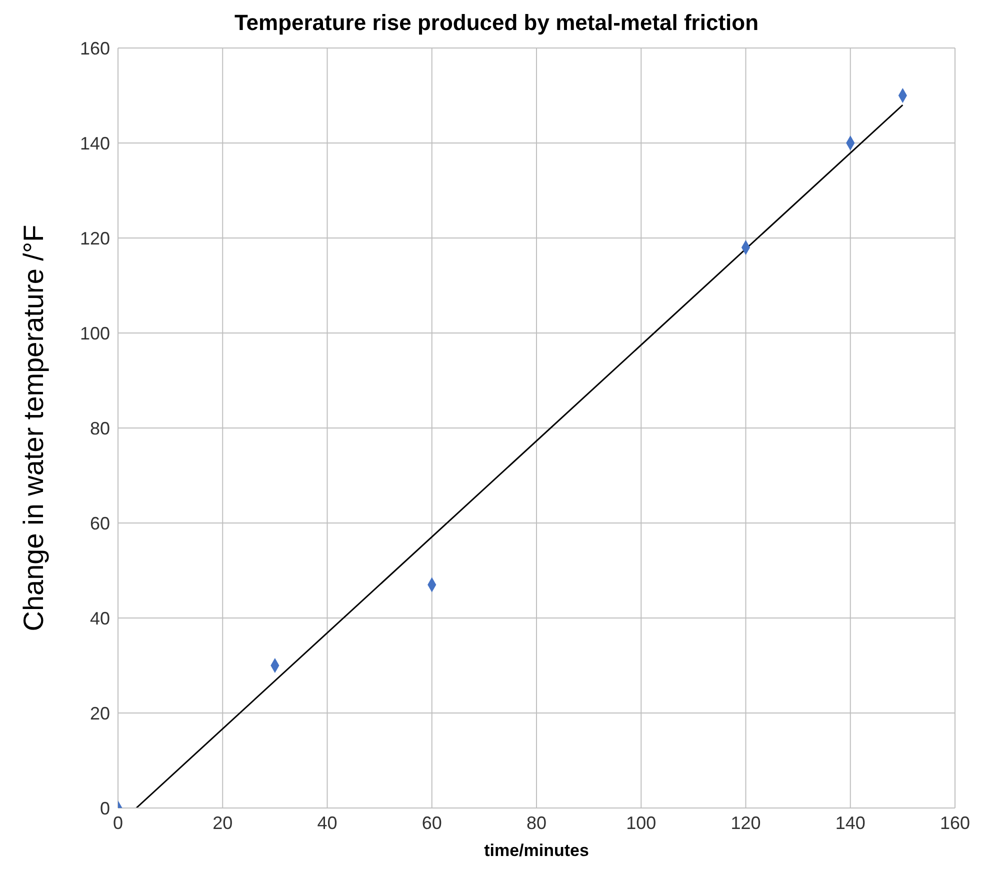 Image resolution: width=993 pixels, height=877 pixels. I want to click on y-tick-label: 40, so click(100, 618).